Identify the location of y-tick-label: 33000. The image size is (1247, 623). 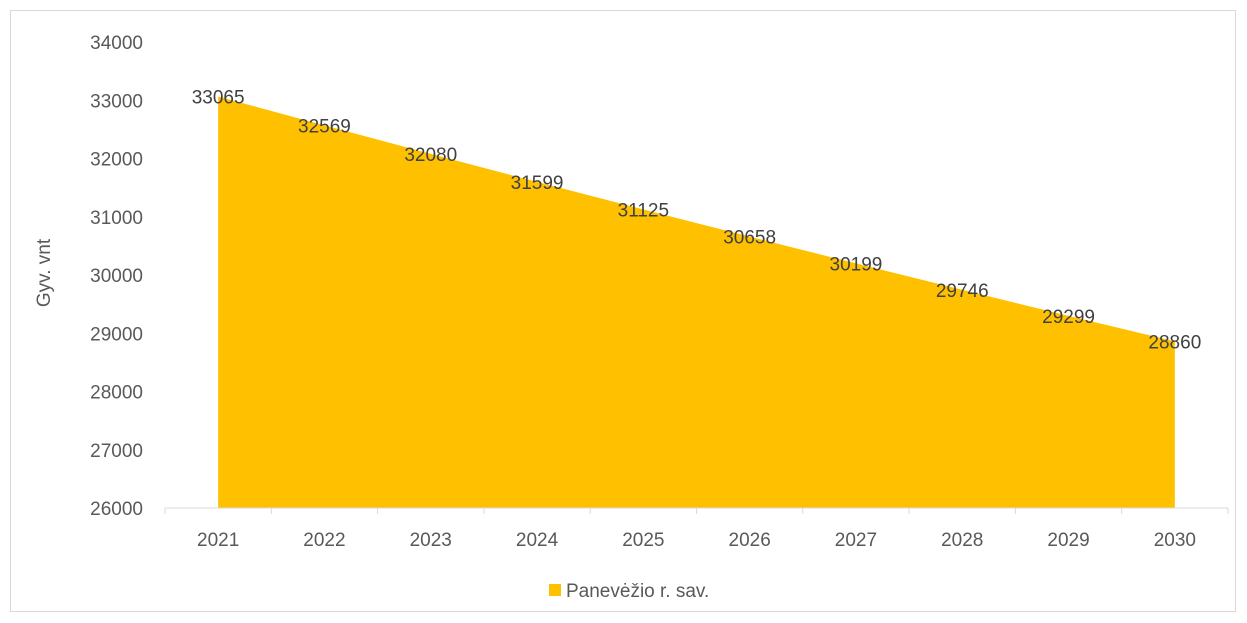
(116, 101).